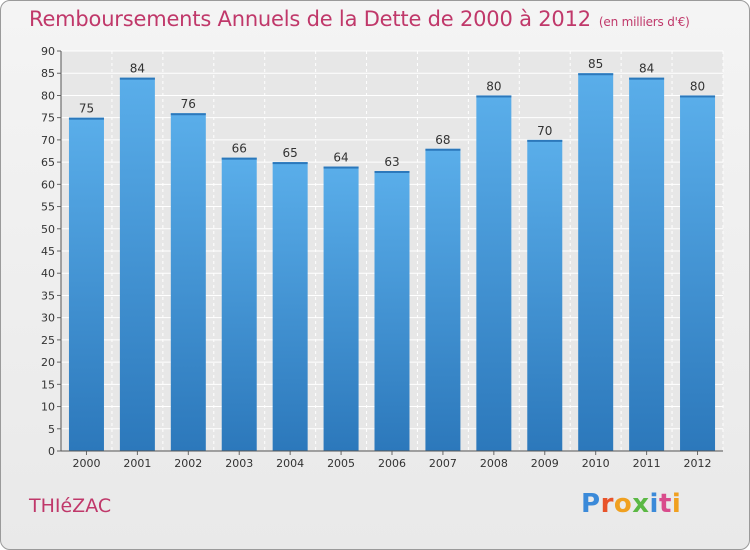  I want to click on y-tick-label: 20, so click(48, 362).